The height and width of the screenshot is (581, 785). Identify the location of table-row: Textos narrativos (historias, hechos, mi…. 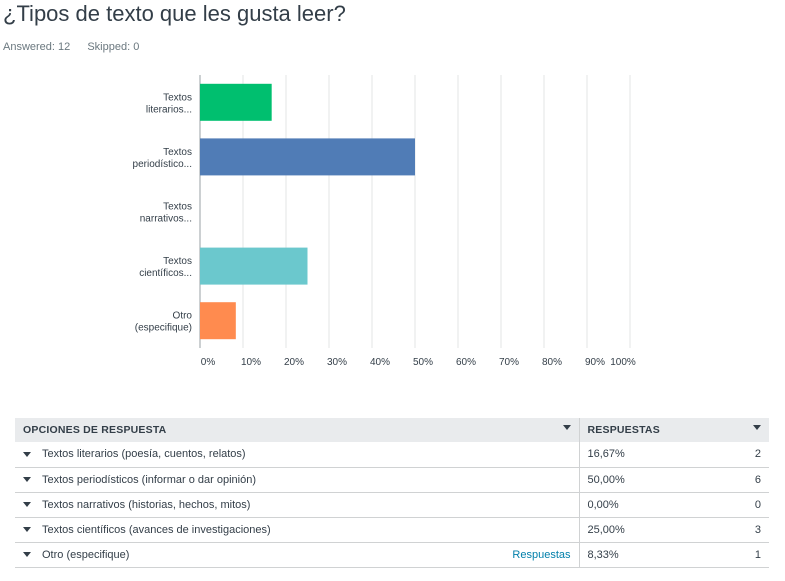
(392, 505).